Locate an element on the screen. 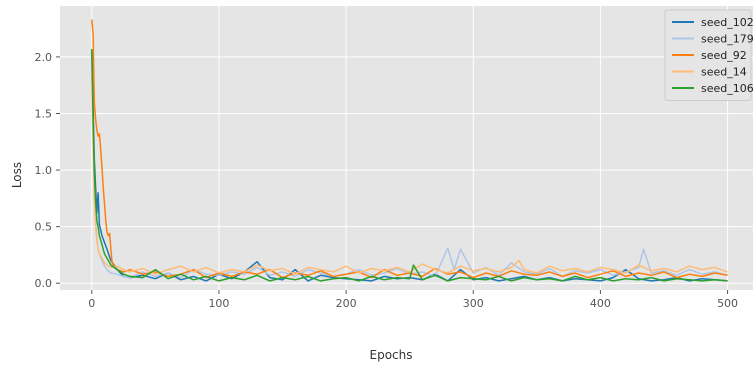  y-tick-label: 2.0 is located at coordinates (44, 57).